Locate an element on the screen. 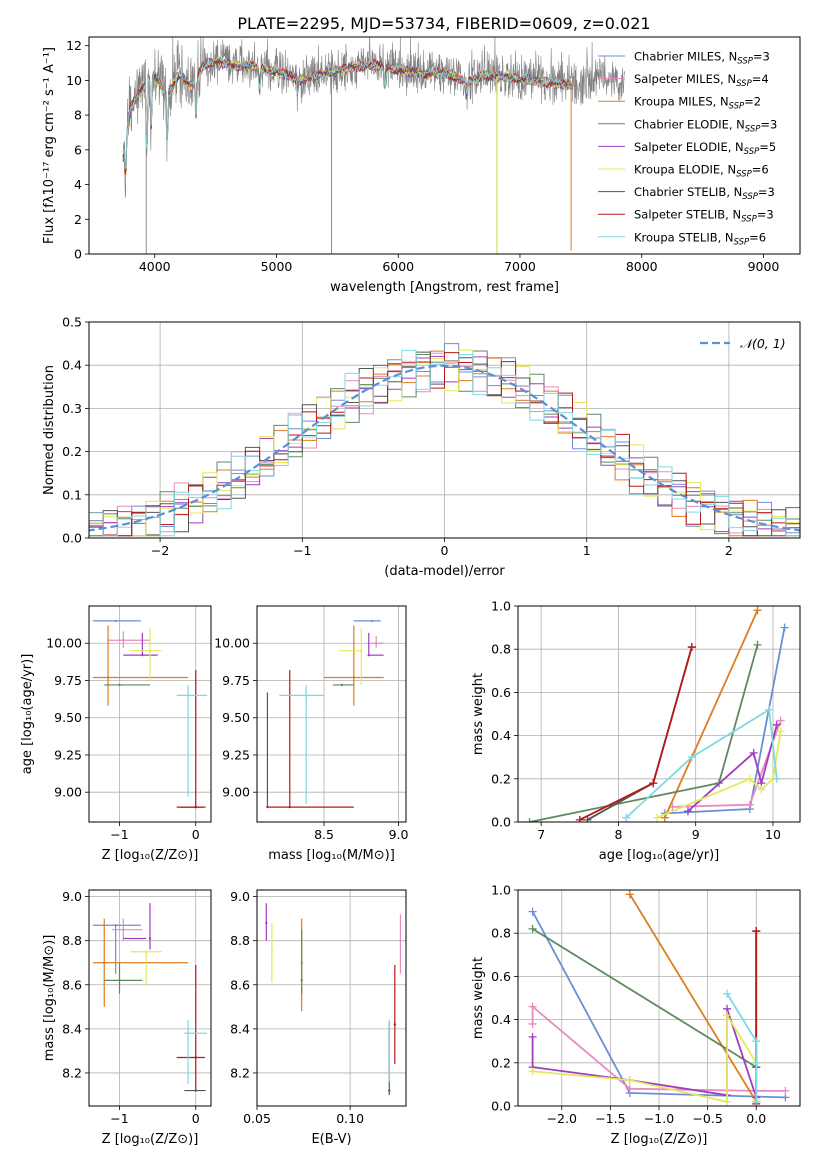 The image size is (819, 1170). histogram-legend: 𝒩(0, 1) is located at coordinates (743, 343).